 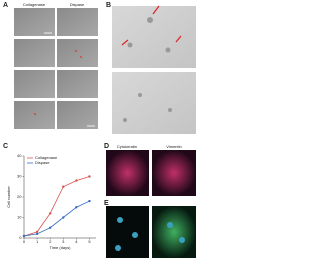 I want to click on x-tick-label: 2, so click(x=50, y=241).